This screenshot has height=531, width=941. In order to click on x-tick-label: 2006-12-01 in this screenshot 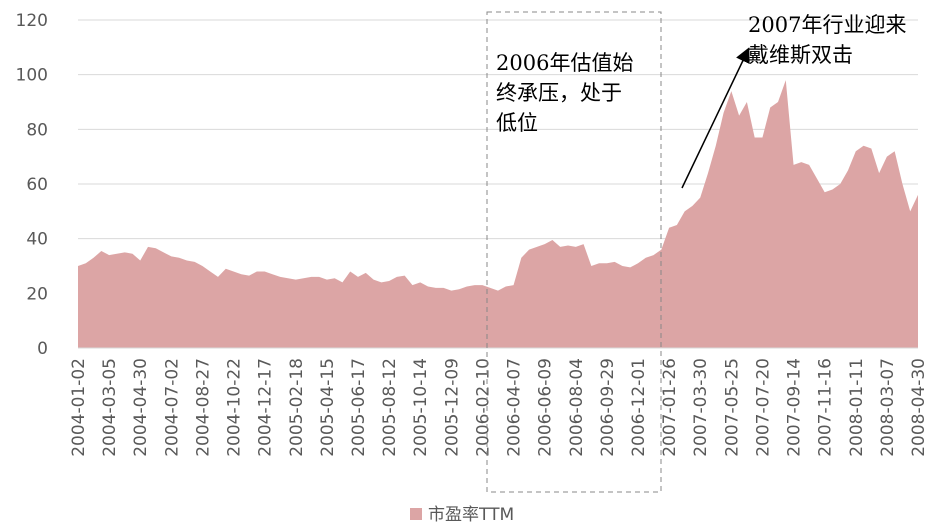, I will do `click(639, 407)`.